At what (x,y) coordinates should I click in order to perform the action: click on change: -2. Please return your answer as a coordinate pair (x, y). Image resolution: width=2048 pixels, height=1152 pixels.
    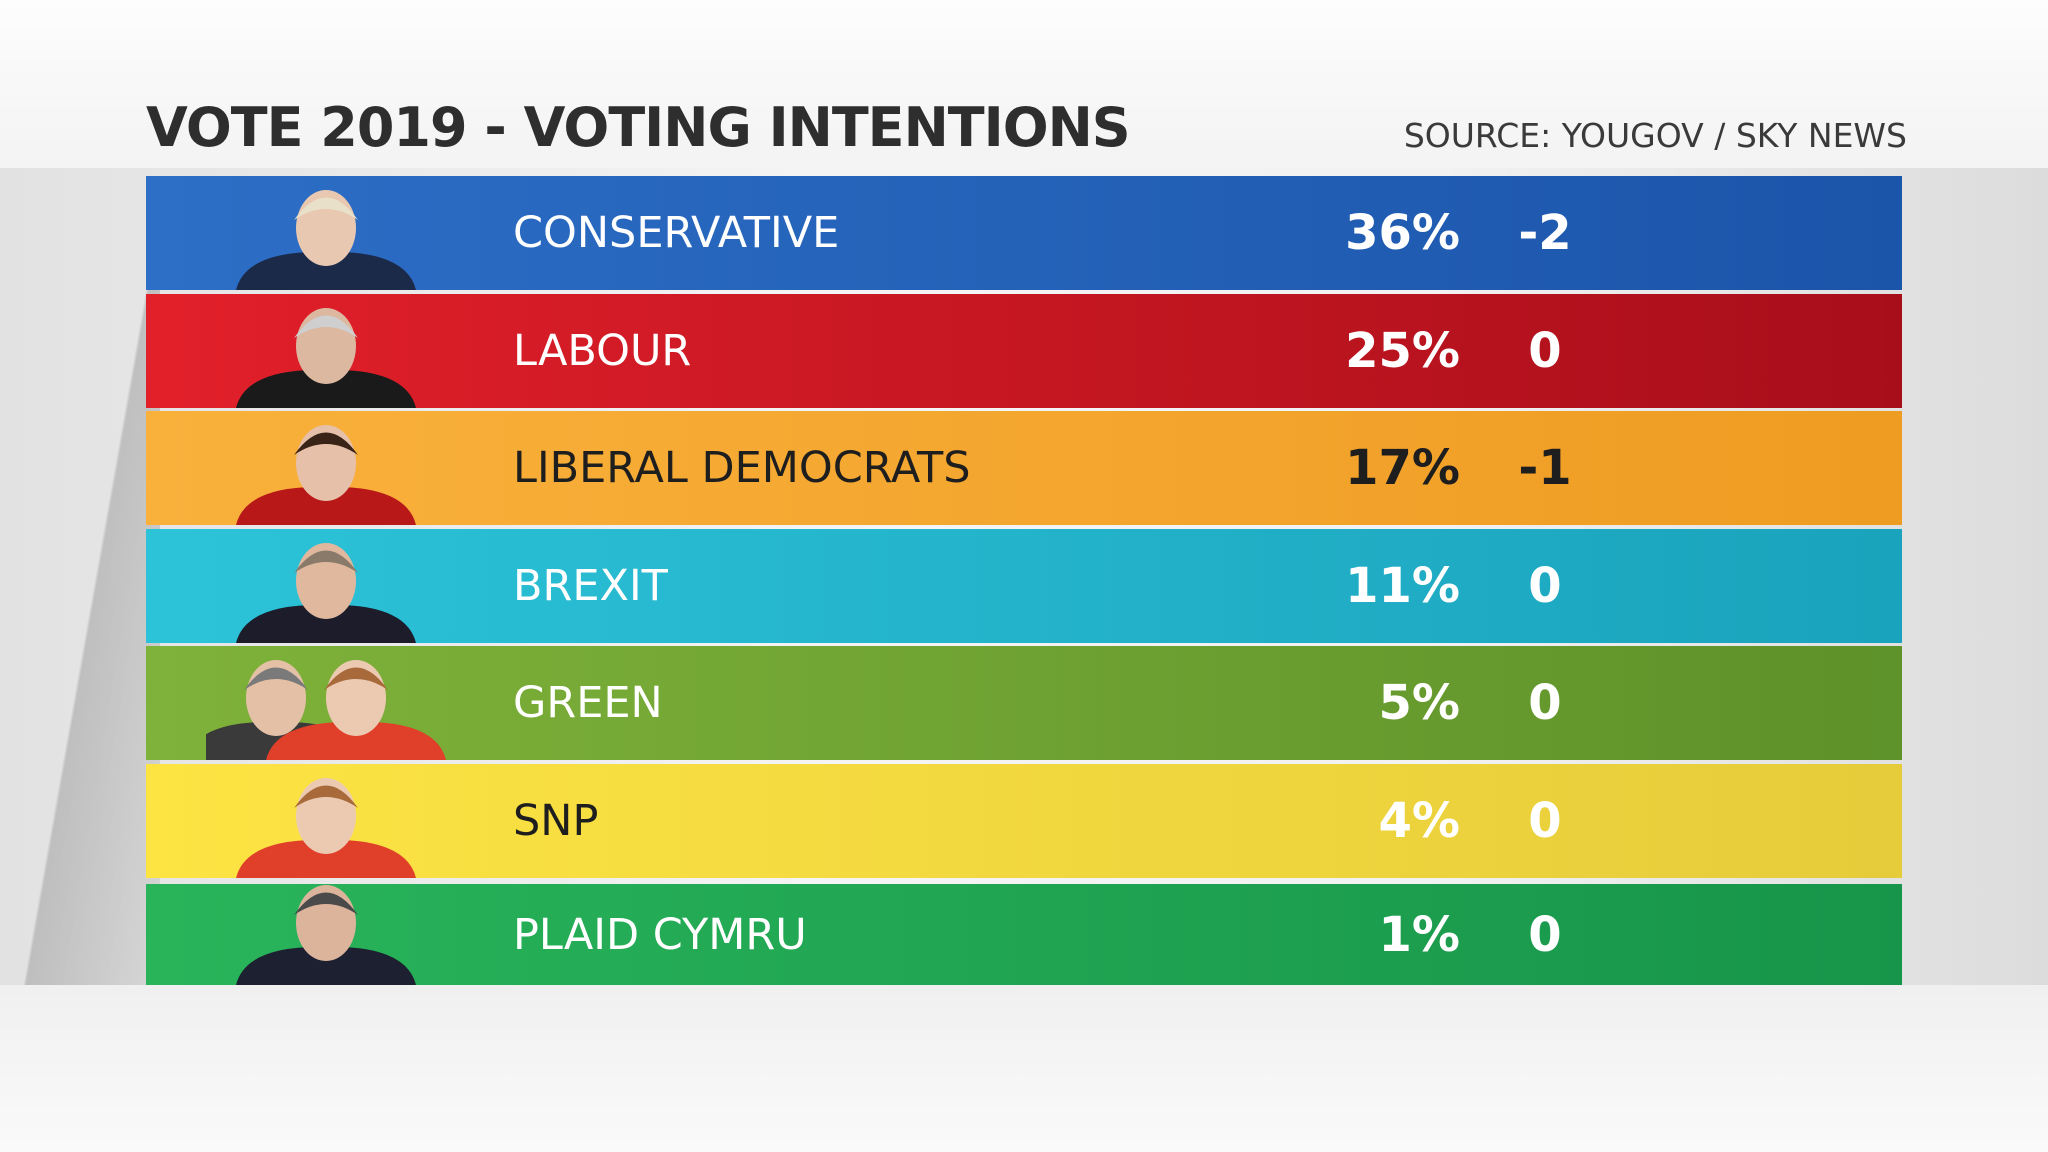
    Looking at the image, I should click on (1545, 233).